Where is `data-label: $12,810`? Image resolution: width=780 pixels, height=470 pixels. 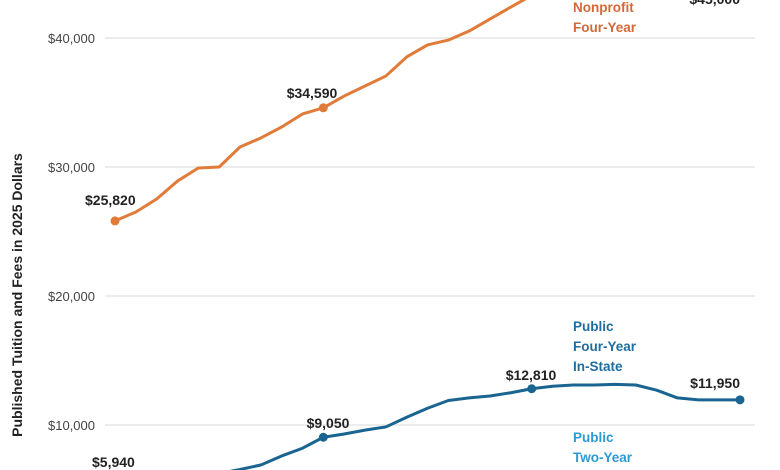 data-label: $12,810 is located at coordinates (531, 375).